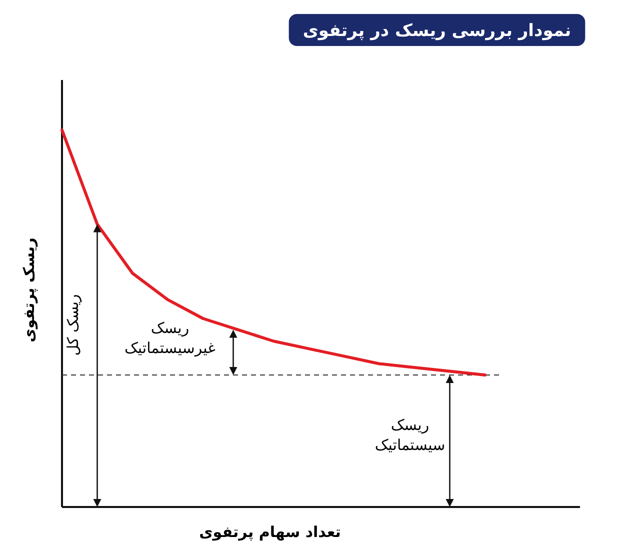 The height and width of the screenshot is (553, 617). I want to click on chart-title: نمودار بررسی ریسک در پرتفوی, so click(437, 31).